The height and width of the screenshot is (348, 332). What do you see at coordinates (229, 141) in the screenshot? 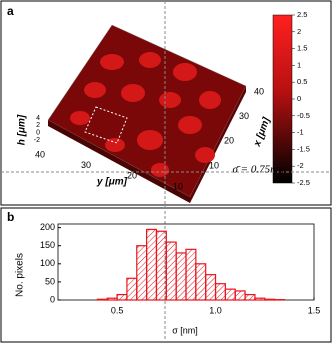
I see `x-tick-label: 20` at bounding box center [229, 141].